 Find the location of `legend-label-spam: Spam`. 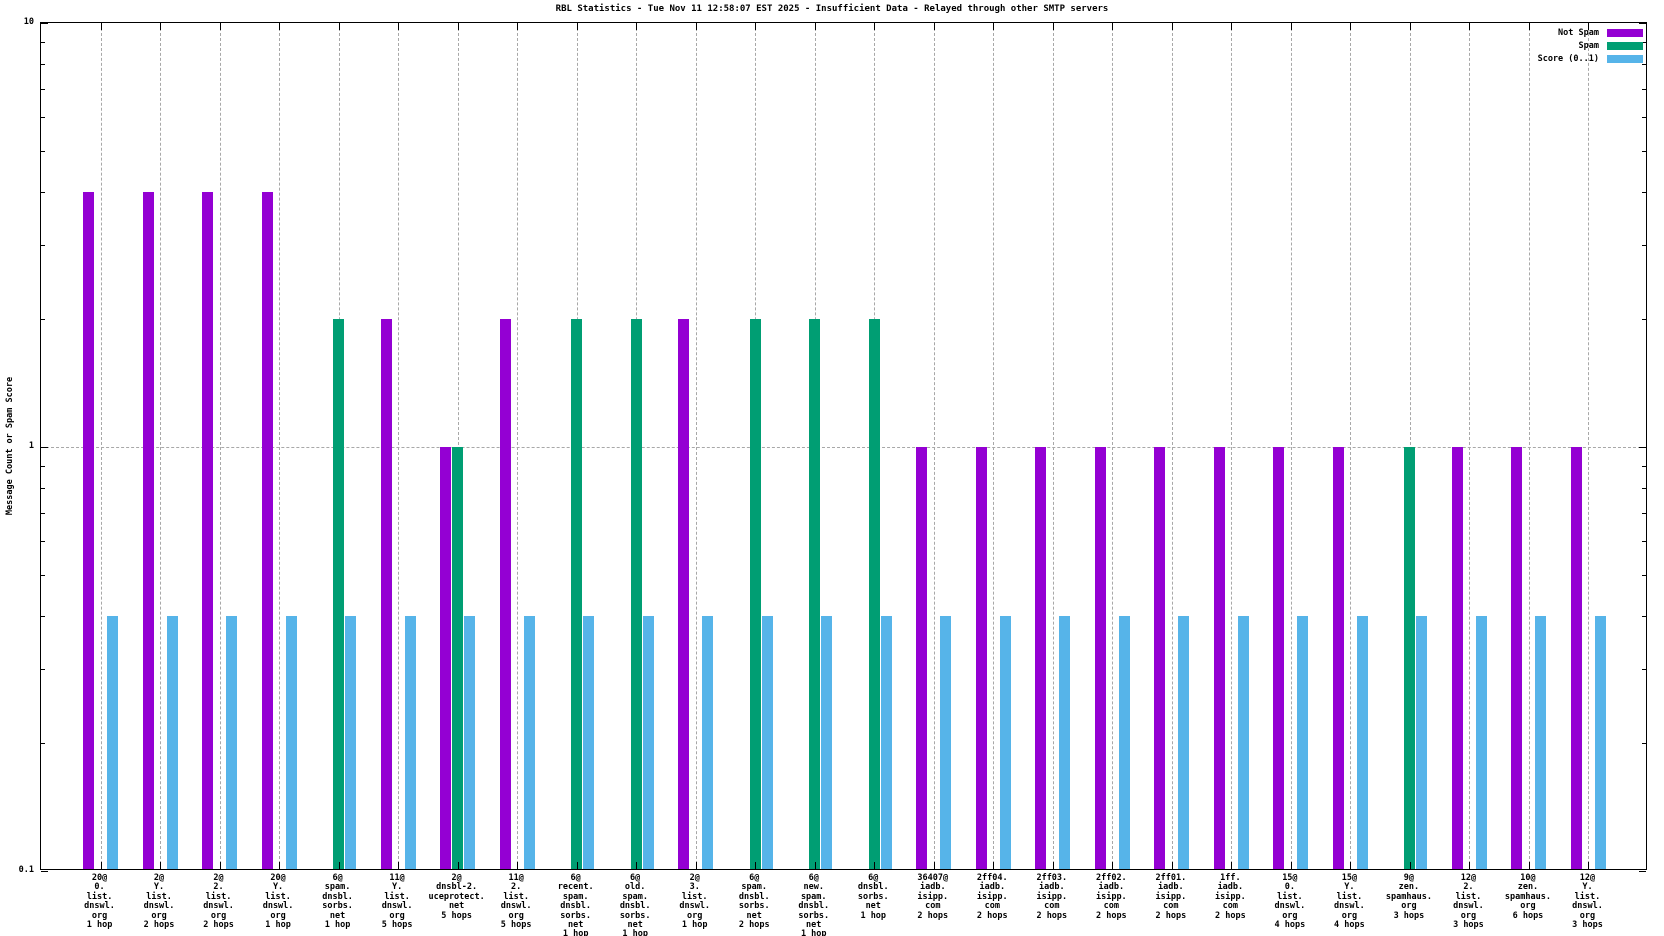

legend-label-spam: Spam is located at coordinates (1588, 45).